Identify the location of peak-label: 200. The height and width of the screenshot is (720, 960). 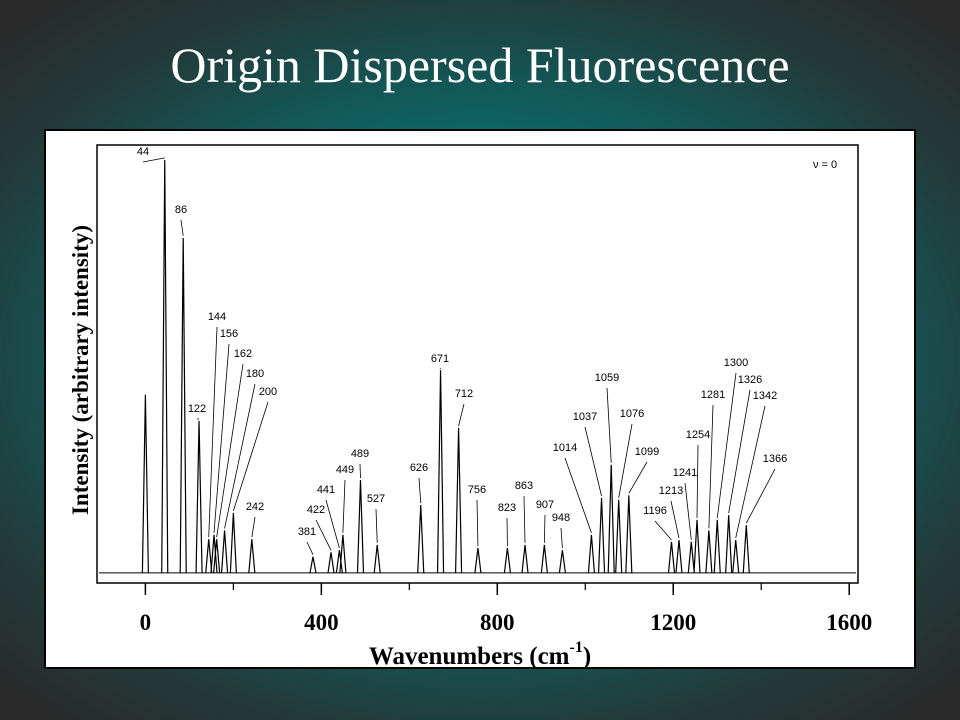
(268, 392).